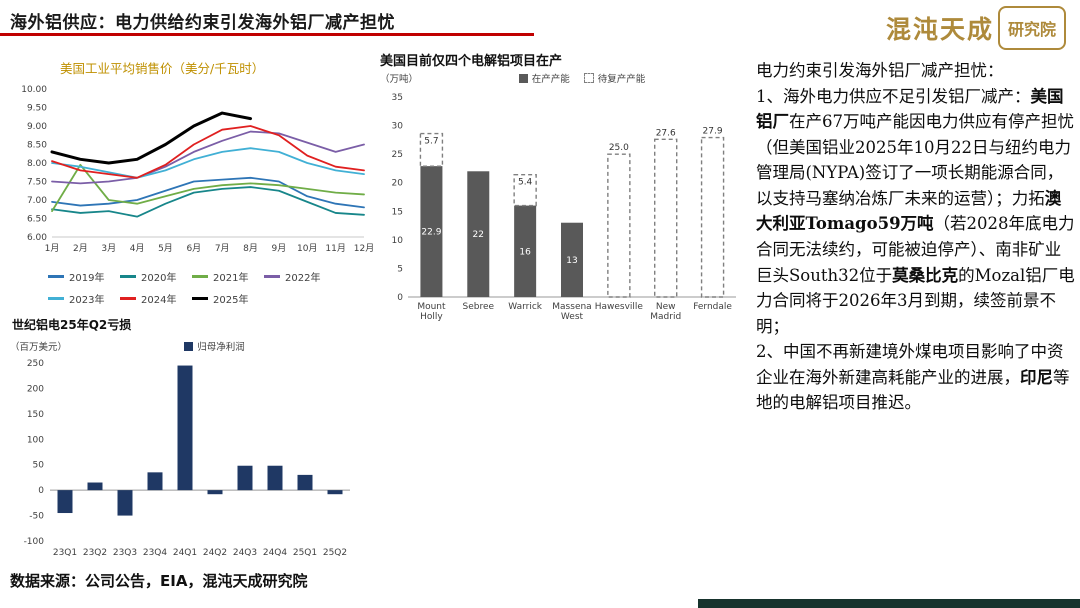 The height and width of the screenshot is (608, 1080). I want to click on chart-title: 世纪铝电25年Q2亏损, so click(72, 325).